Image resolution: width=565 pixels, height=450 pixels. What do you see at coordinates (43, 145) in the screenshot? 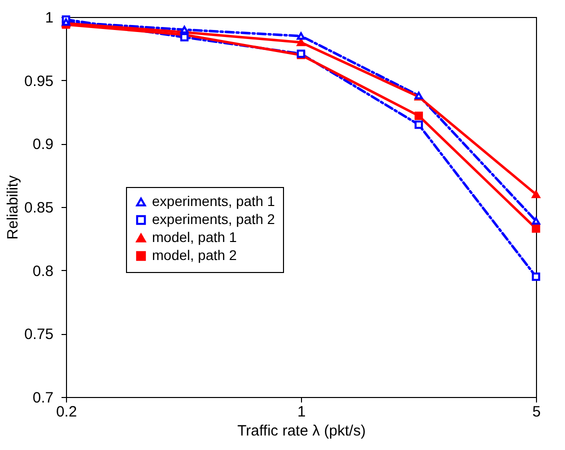
I see `y-tick-label: 0.9` at bounding box center [43, 145].